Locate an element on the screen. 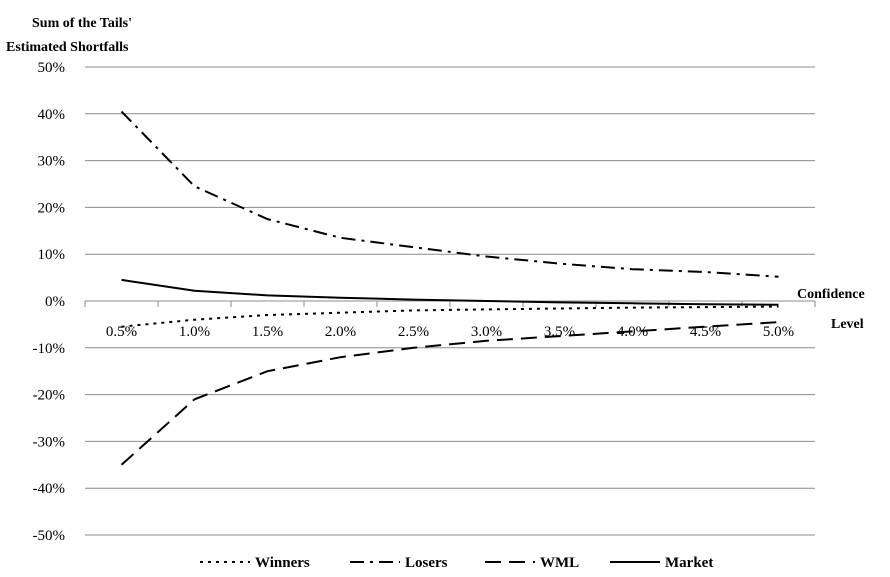 This screenshot has width=890, height=577. y-tick-label: 40% is located at coordinates (52, 115).